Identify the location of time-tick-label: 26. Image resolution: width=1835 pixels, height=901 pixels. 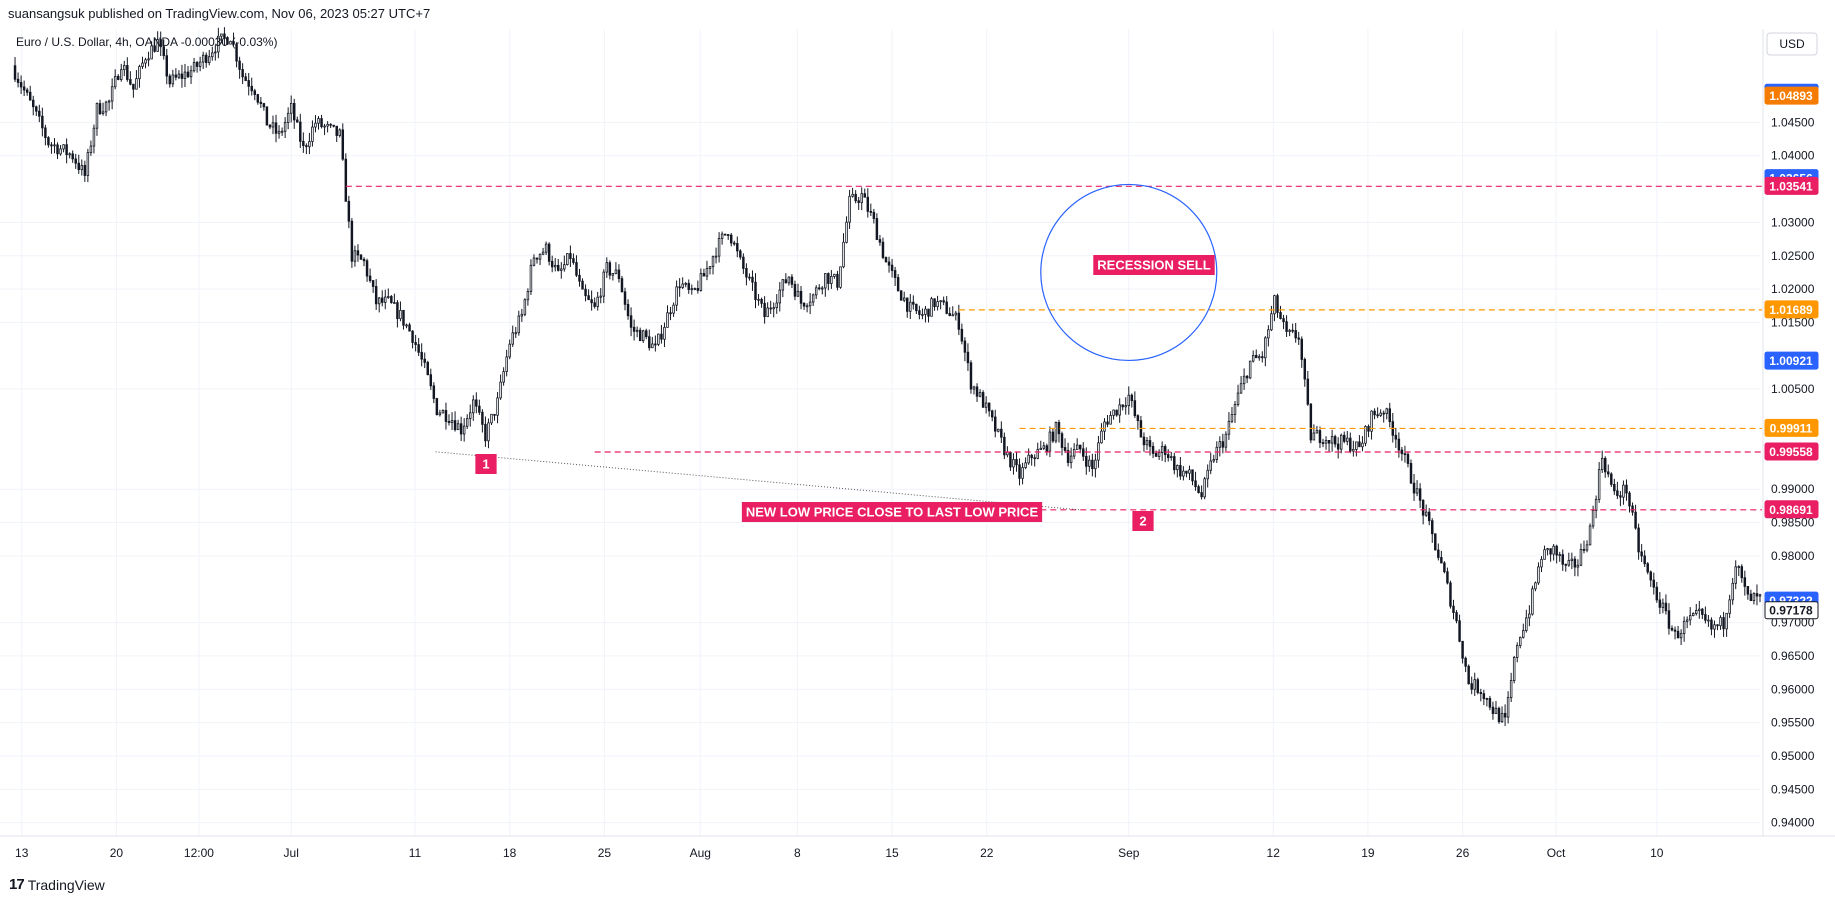
(1463, 853).